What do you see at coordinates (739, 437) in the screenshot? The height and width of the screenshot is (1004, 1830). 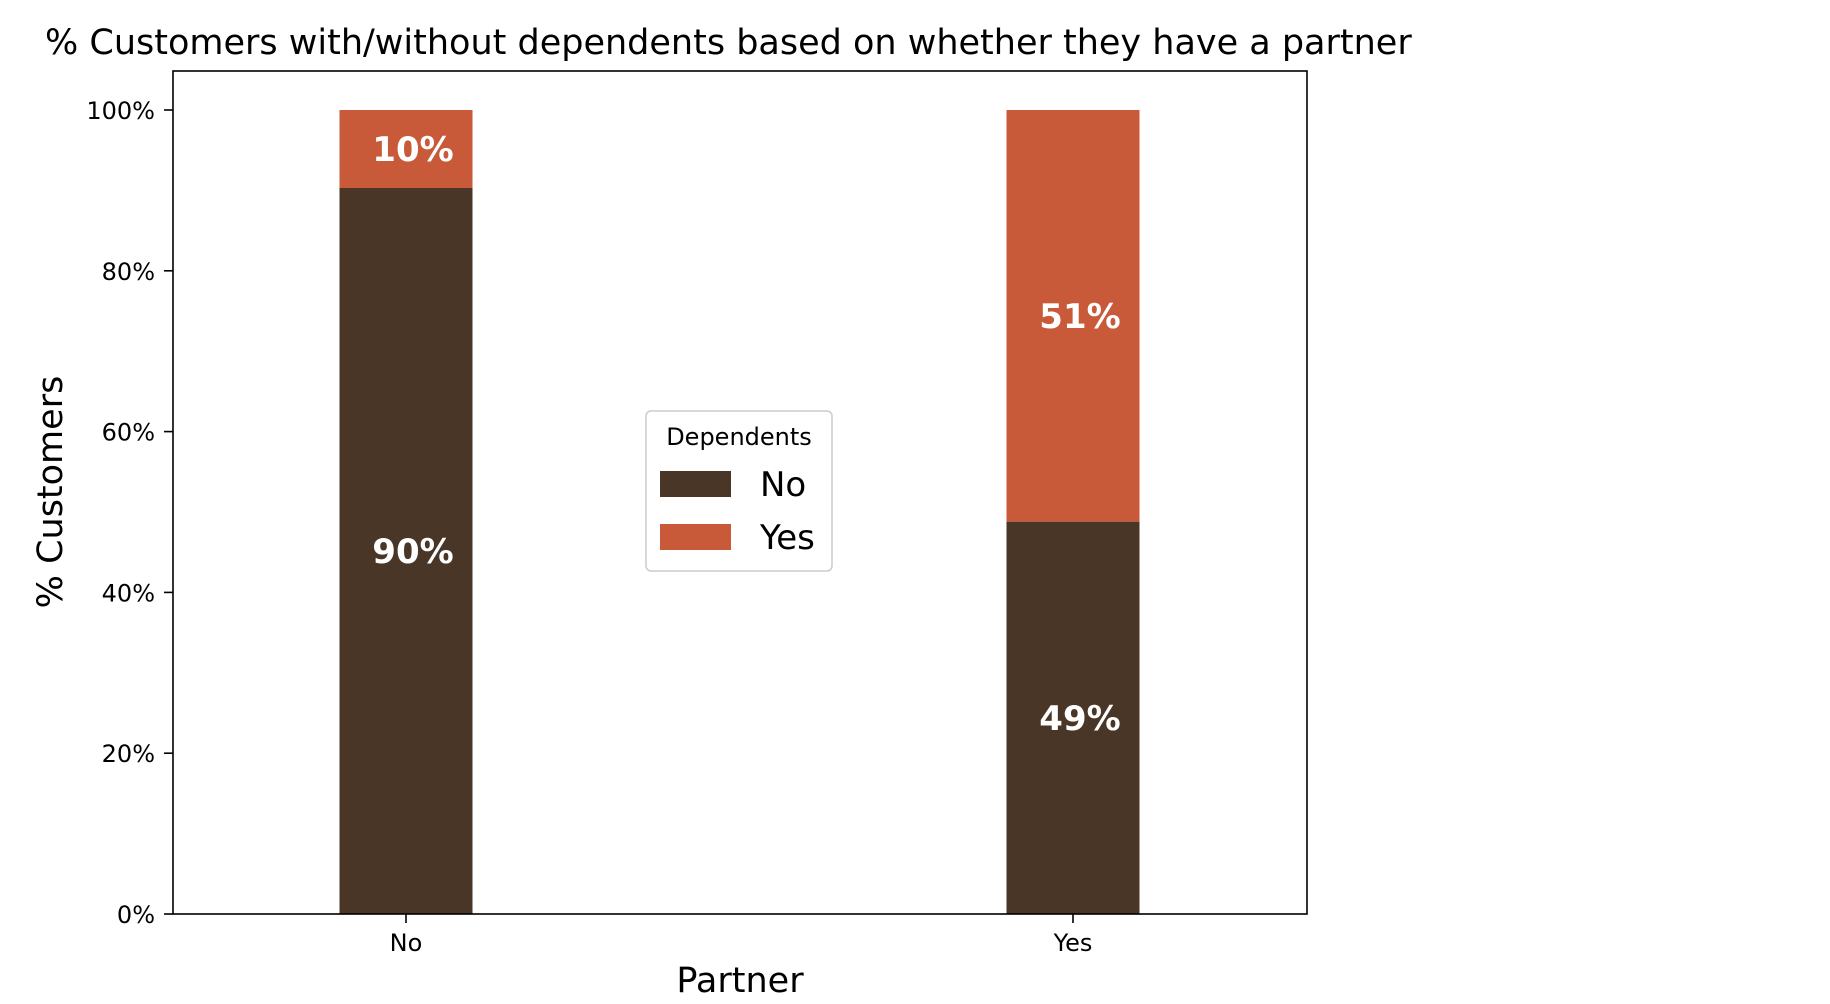 I see `legend-title: Dependents` at bounding box center [739, 437].